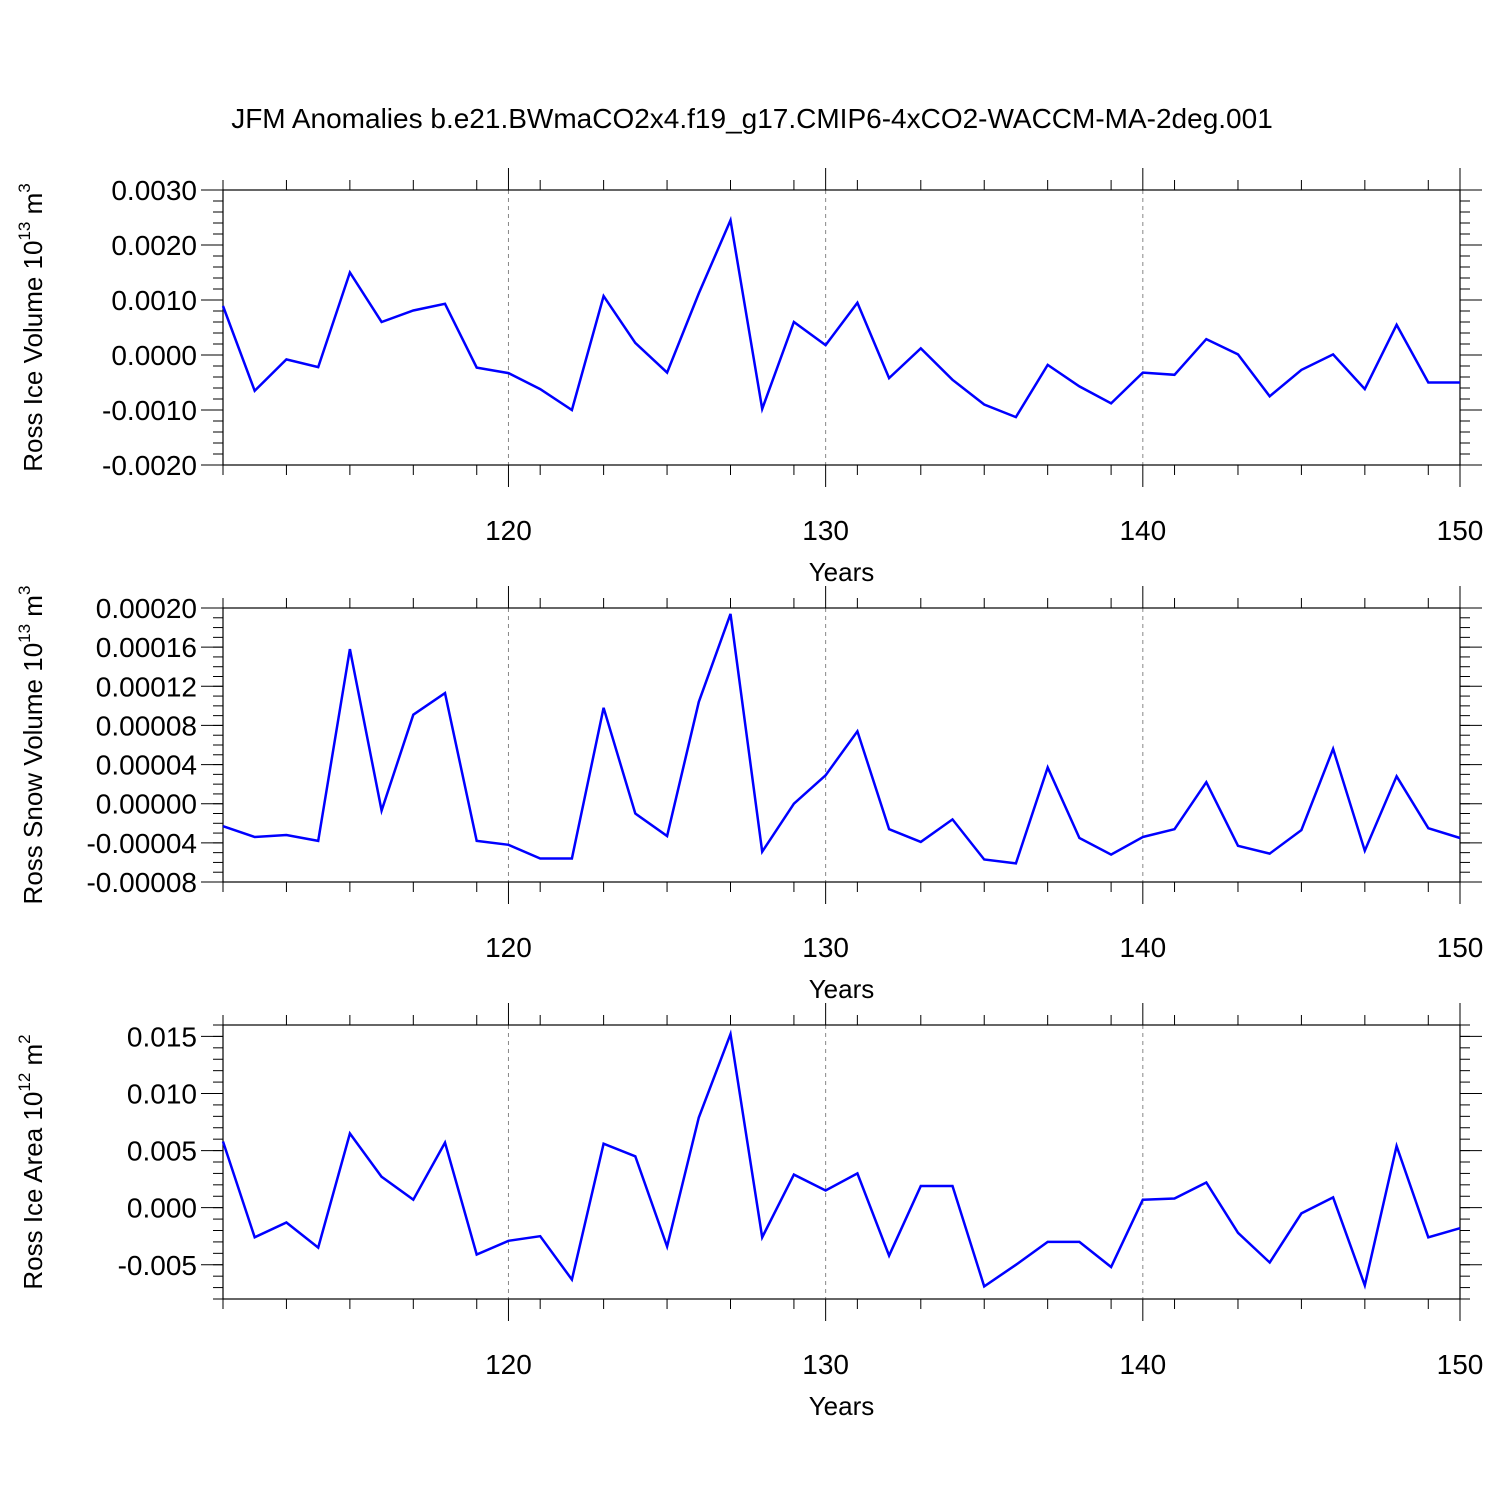  What do you see at coordinates (162, 1208) in the screenshot?
I see `y-tick-label: 0.000` at bounding box center [162, 1208].